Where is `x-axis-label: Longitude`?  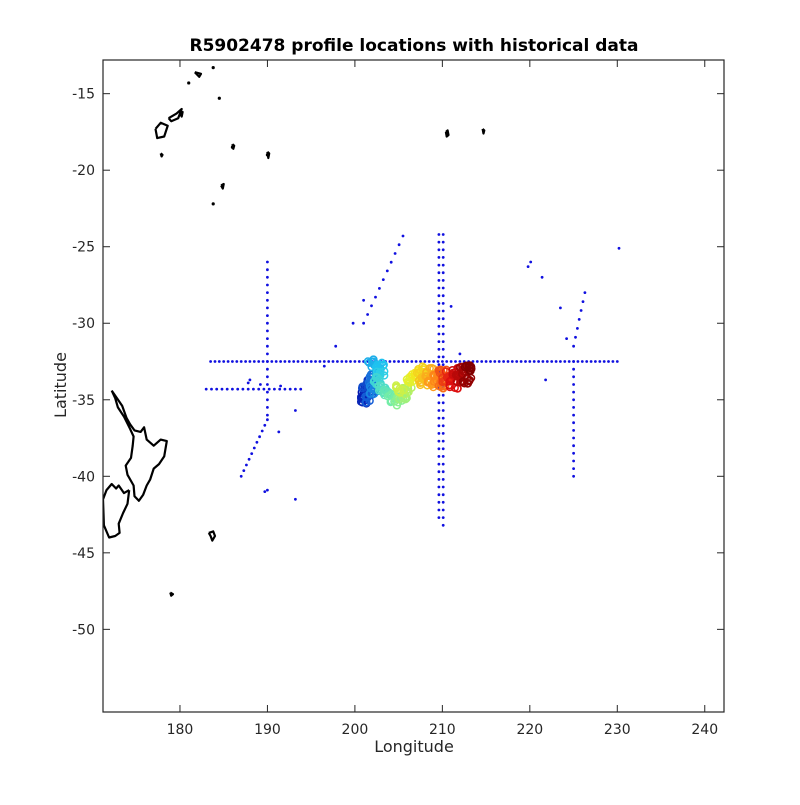
x-axis-label: Longitude is located at coordinates (414, 746).